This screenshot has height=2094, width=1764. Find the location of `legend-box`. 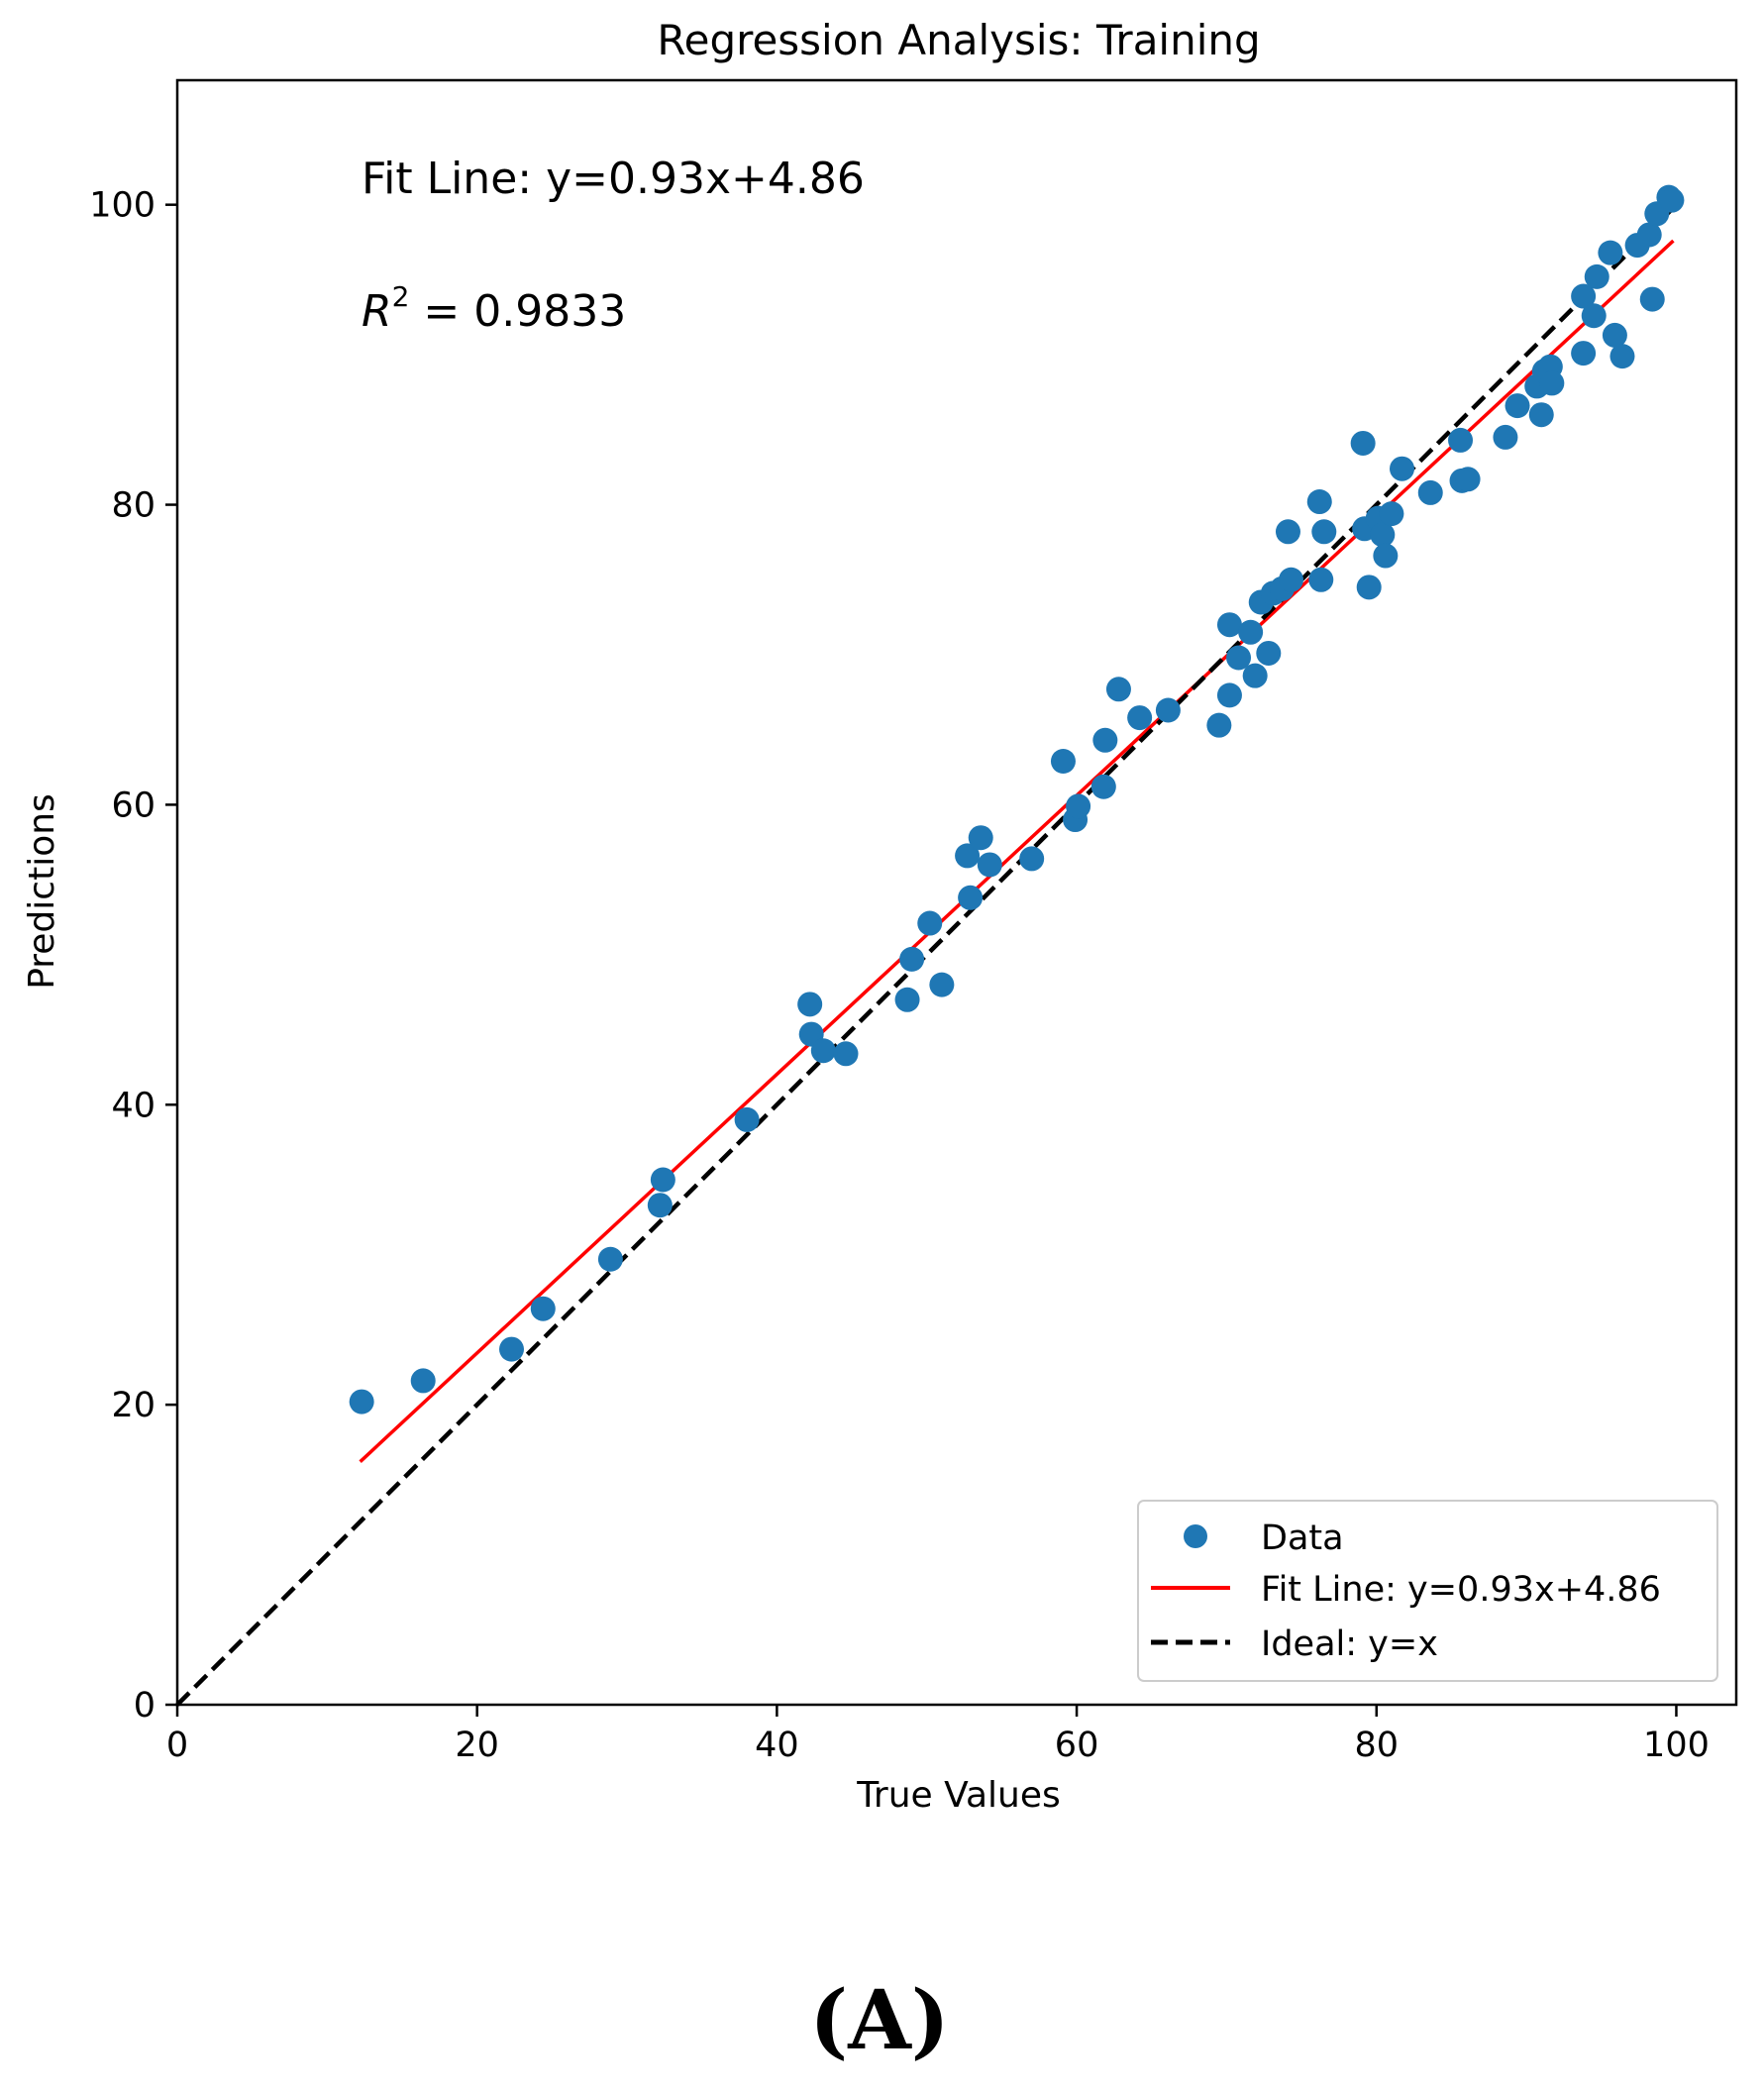

legend-box is located at coordinates (1427, 1591).